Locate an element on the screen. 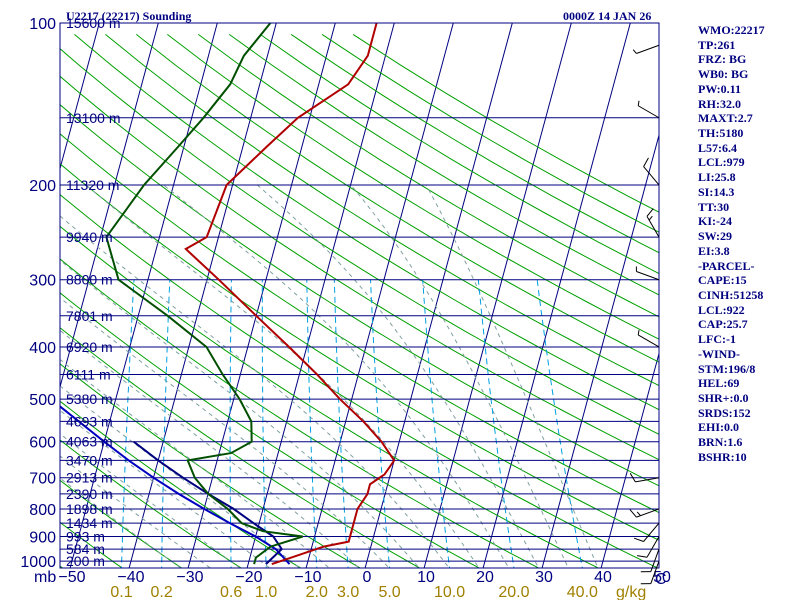 The image size is (800, 600). index-value: WB0: BG is located at coordinates (723, 74).